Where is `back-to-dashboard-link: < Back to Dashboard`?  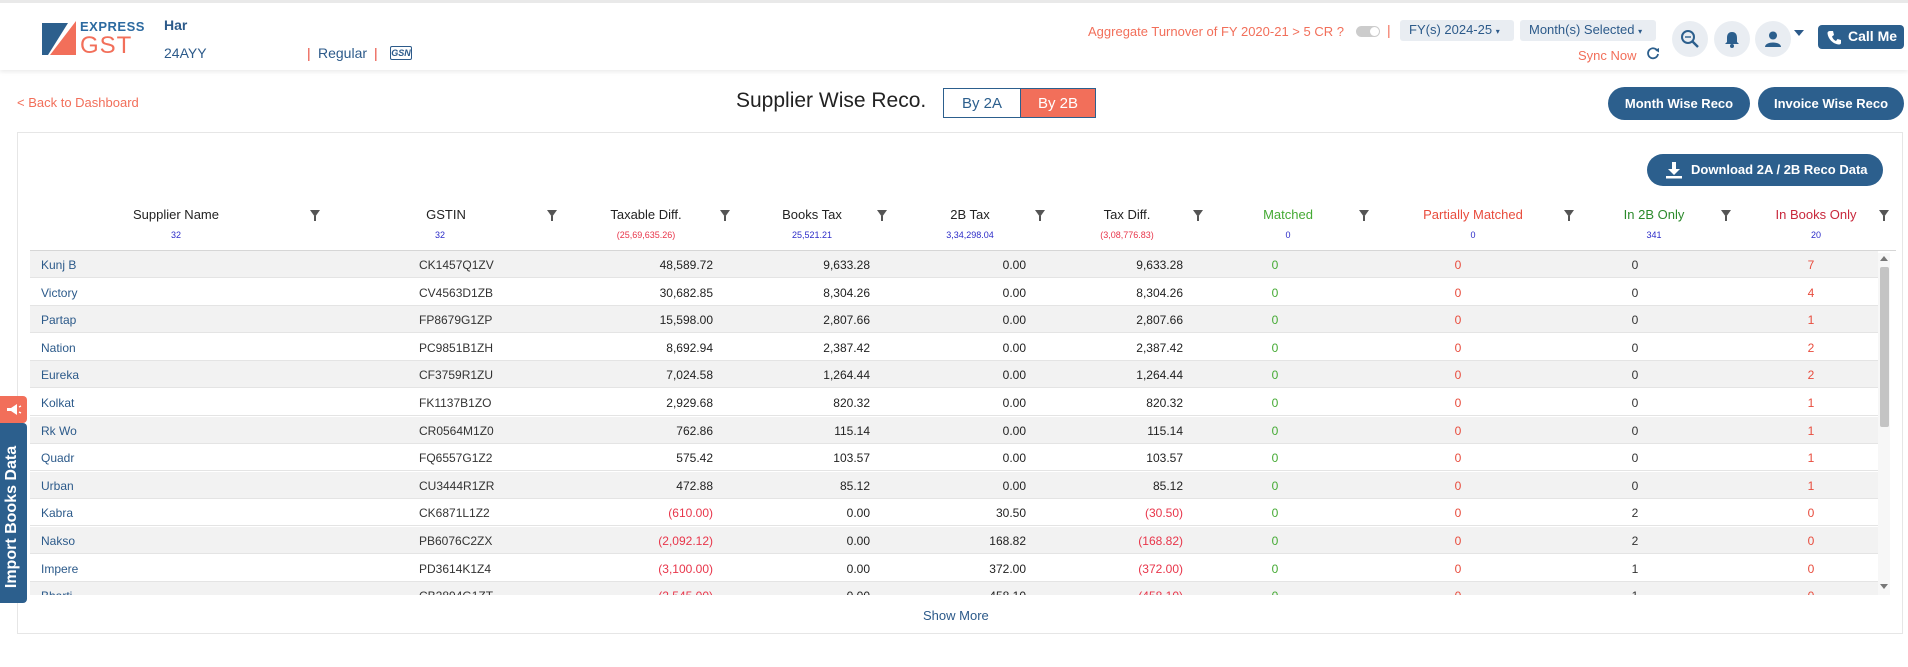 back-to-dashboard-link: < Back to Dashboard is located at coordinates (78, 102).